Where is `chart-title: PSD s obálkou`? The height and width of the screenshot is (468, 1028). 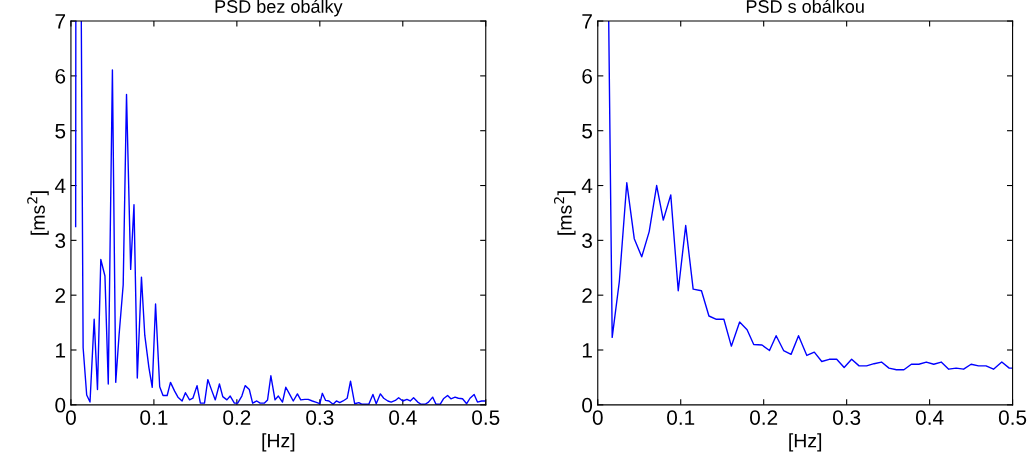 chart-title: PSD s obálkou is located at coordinates (805, 6).